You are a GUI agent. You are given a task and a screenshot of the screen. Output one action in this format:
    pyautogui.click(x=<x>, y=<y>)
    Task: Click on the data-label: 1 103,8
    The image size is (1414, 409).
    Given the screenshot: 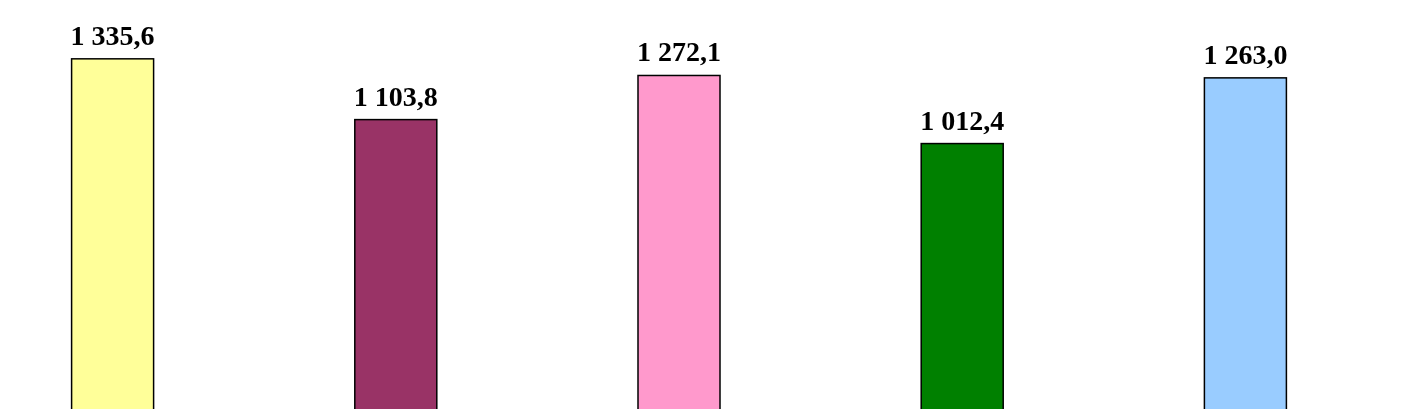 What is the action you would take?
    pyautogui.click(x=395, y=96)
    